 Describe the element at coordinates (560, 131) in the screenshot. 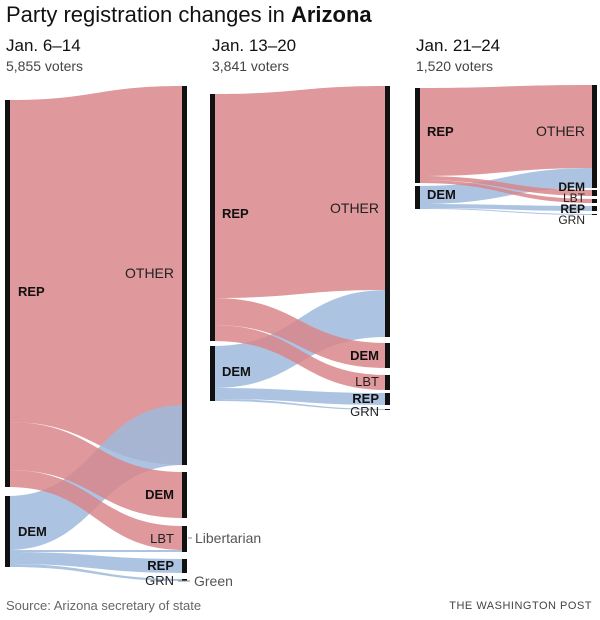

I see `p3-label-other: OTHER` at that location.